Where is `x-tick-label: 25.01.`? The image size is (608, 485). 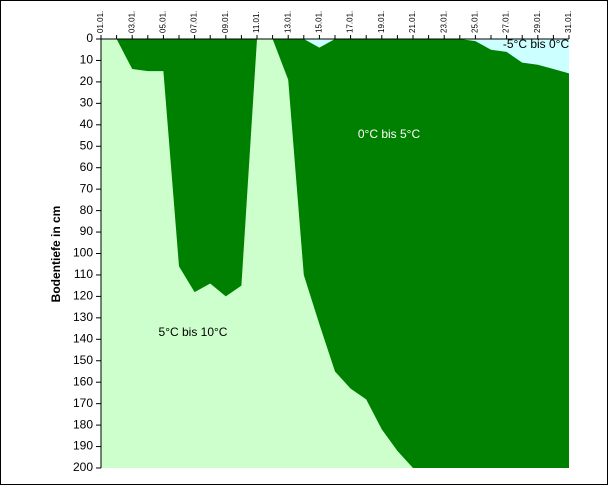 x-tick-label: 25.01. is located at coordinates (475, 22).